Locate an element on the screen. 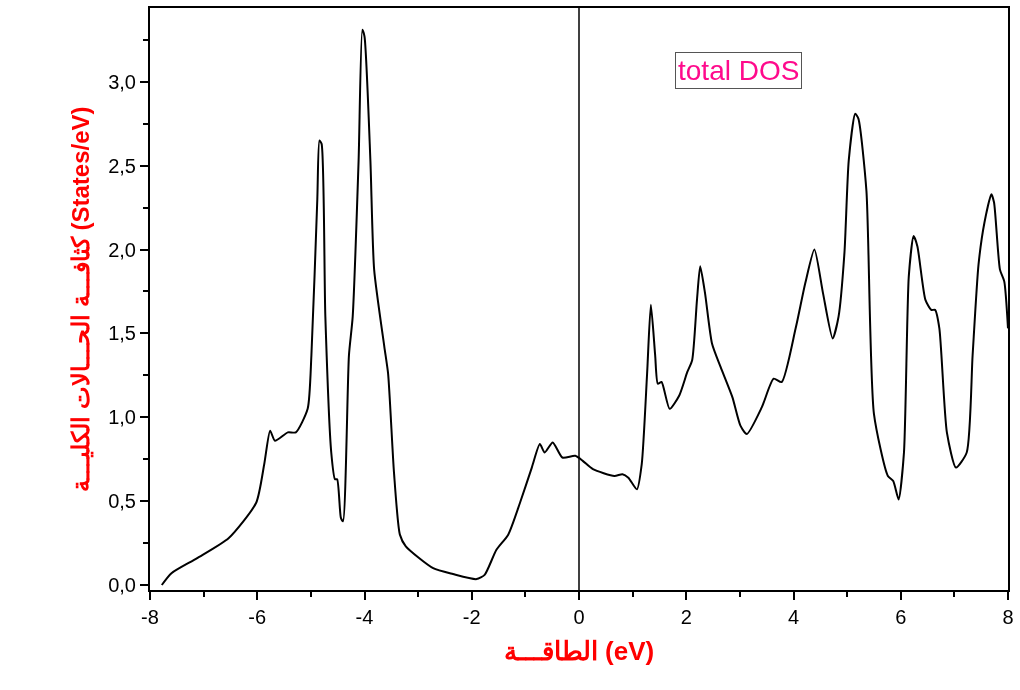 This screenshot has width=1020, height=690. x-tick-label: -2 is located at coordinates (471, 617).